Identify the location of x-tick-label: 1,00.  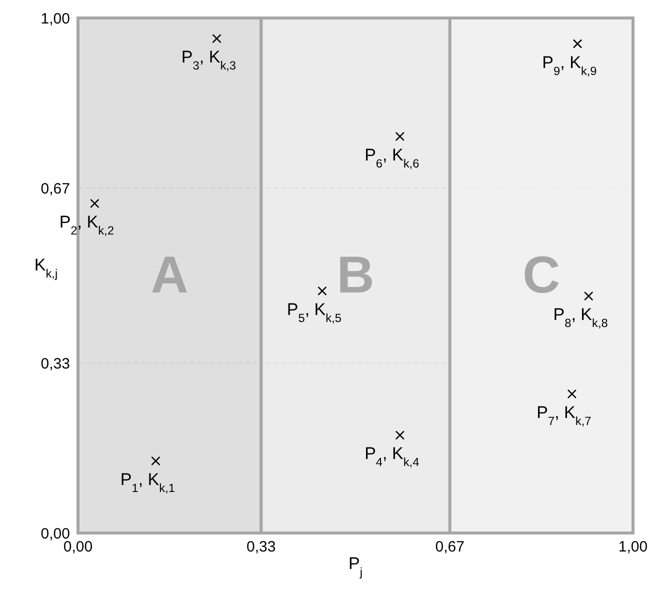
(633, 547).